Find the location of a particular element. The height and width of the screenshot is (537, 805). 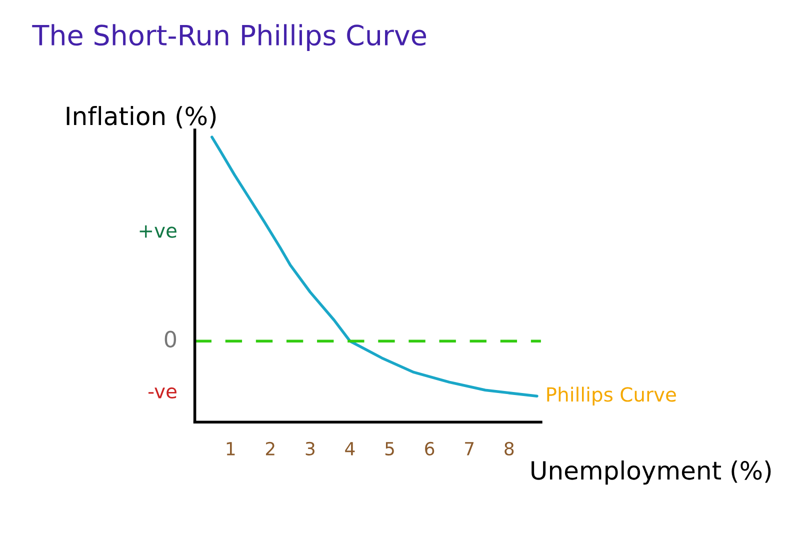

x-tick-label: 7 is located at coordinates (469, 449).